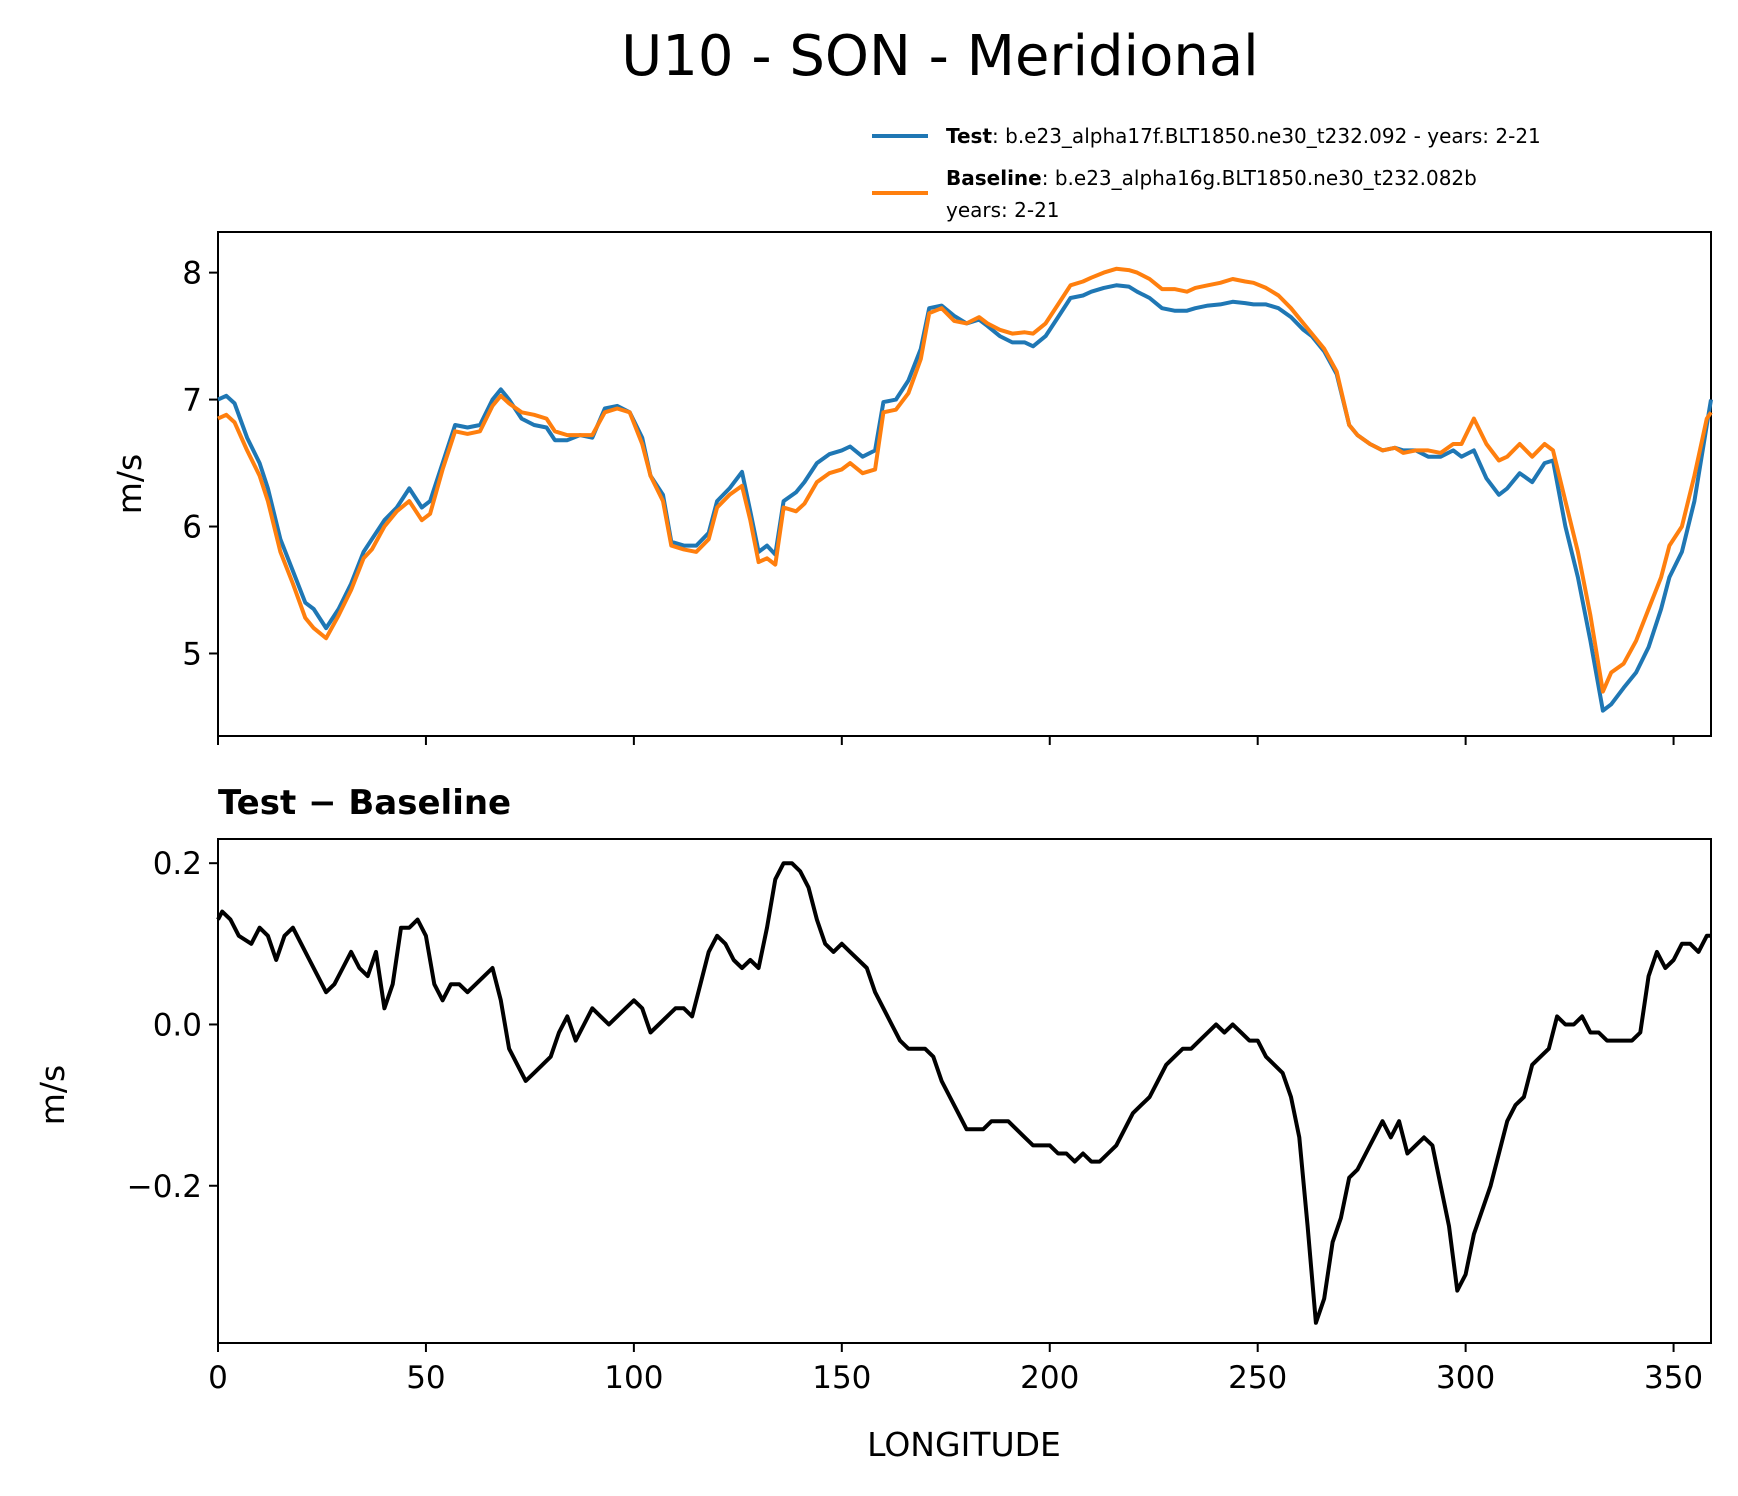 The width and height of the screenshot is (1738, 1496). Describe the element at coordinates (425, 1378) in the screenshot. I see `x-tick-label: 50` at that location.